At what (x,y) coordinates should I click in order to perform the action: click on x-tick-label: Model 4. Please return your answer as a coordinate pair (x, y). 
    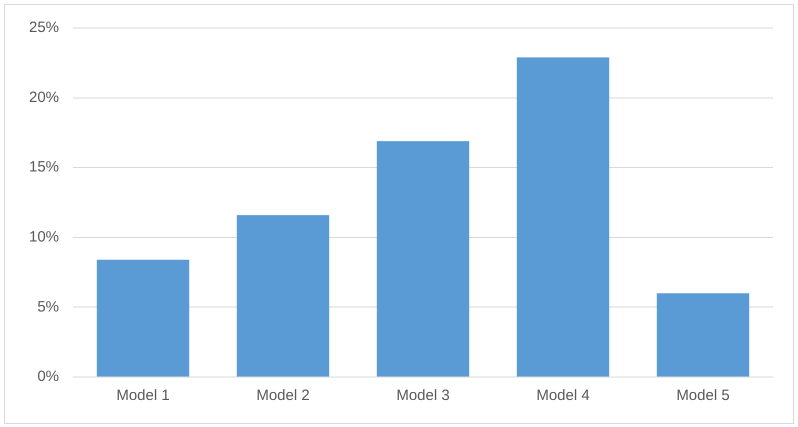
    Looking at the image, I should click on (563, 395).